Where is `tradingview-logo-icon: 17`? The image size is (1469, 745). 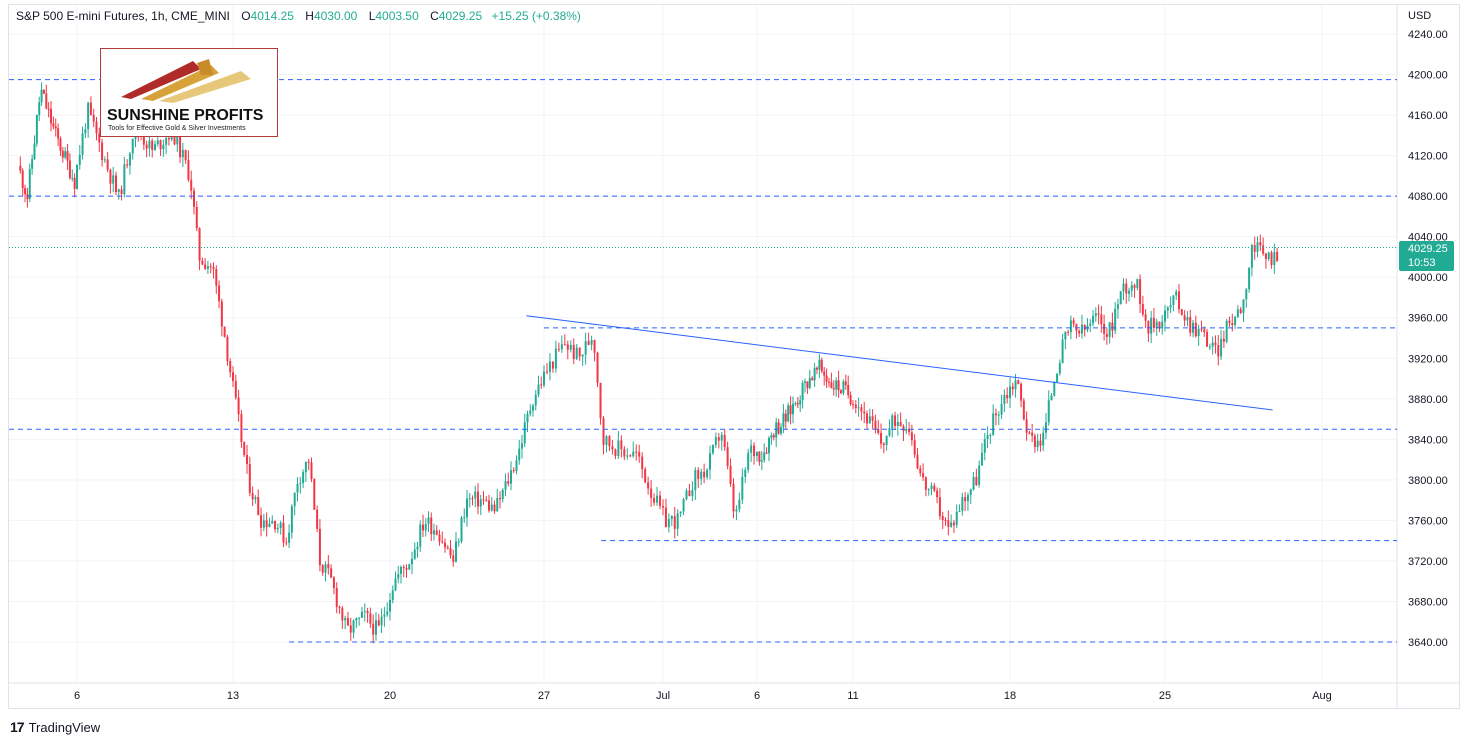
tradingview-logo-icon: 17 is located at coordinates (17, 727).